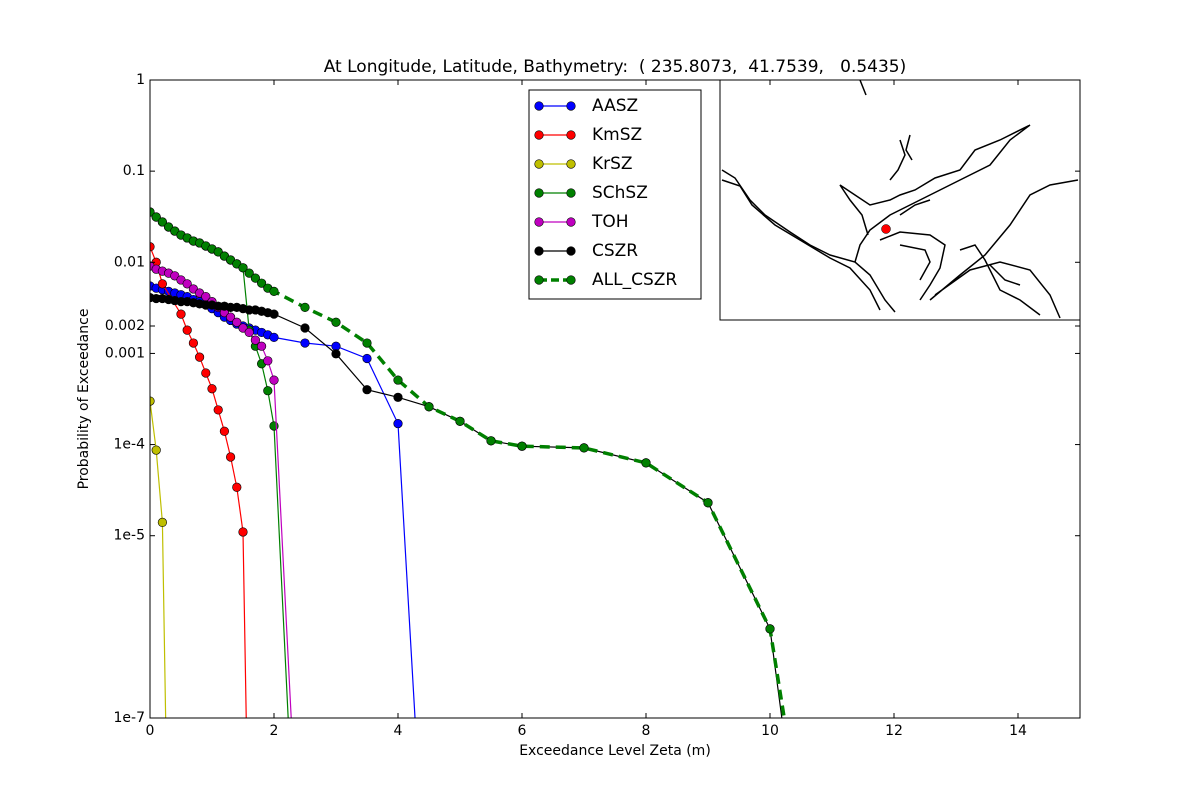  I want to click on x-tick-label: 8, so click(646, 731).